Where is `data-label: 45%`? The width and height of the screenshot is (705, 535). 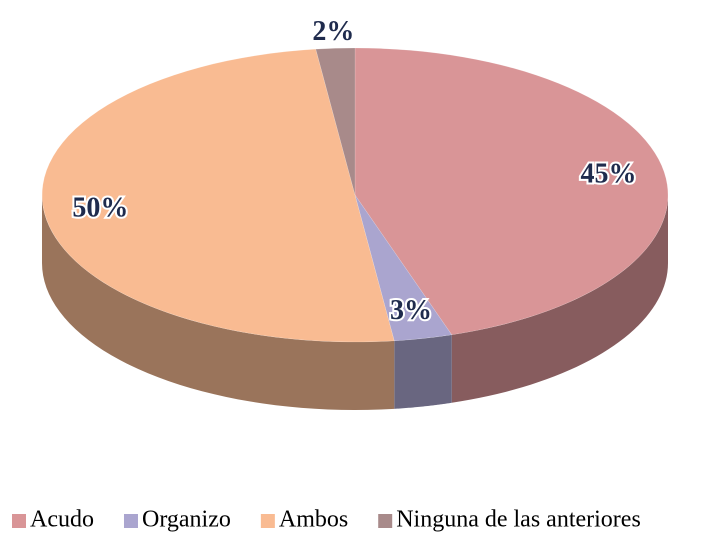
data-label: 45% is located at coordinates (609, 174).